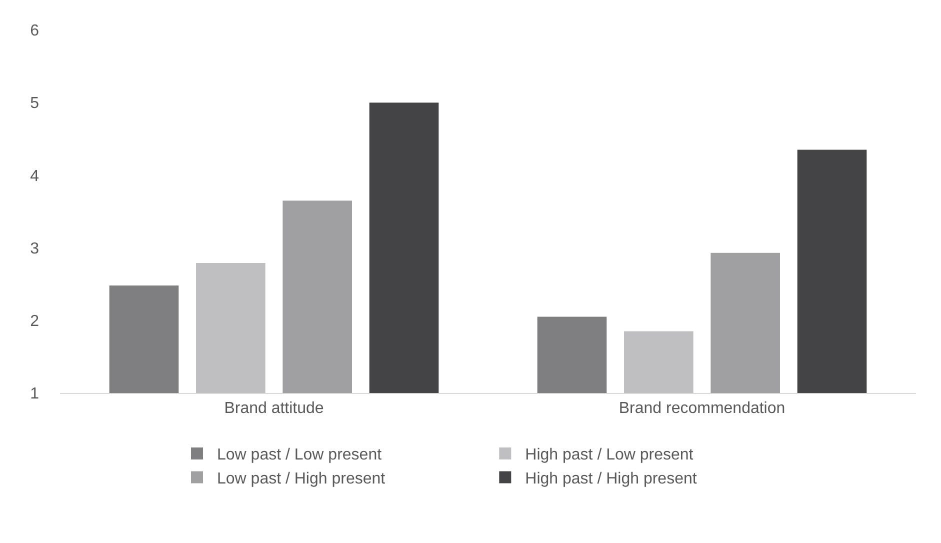 The width and height of the screenshot is (941, 543). I want to click on y-tick-label: 6, so click(35, 31).